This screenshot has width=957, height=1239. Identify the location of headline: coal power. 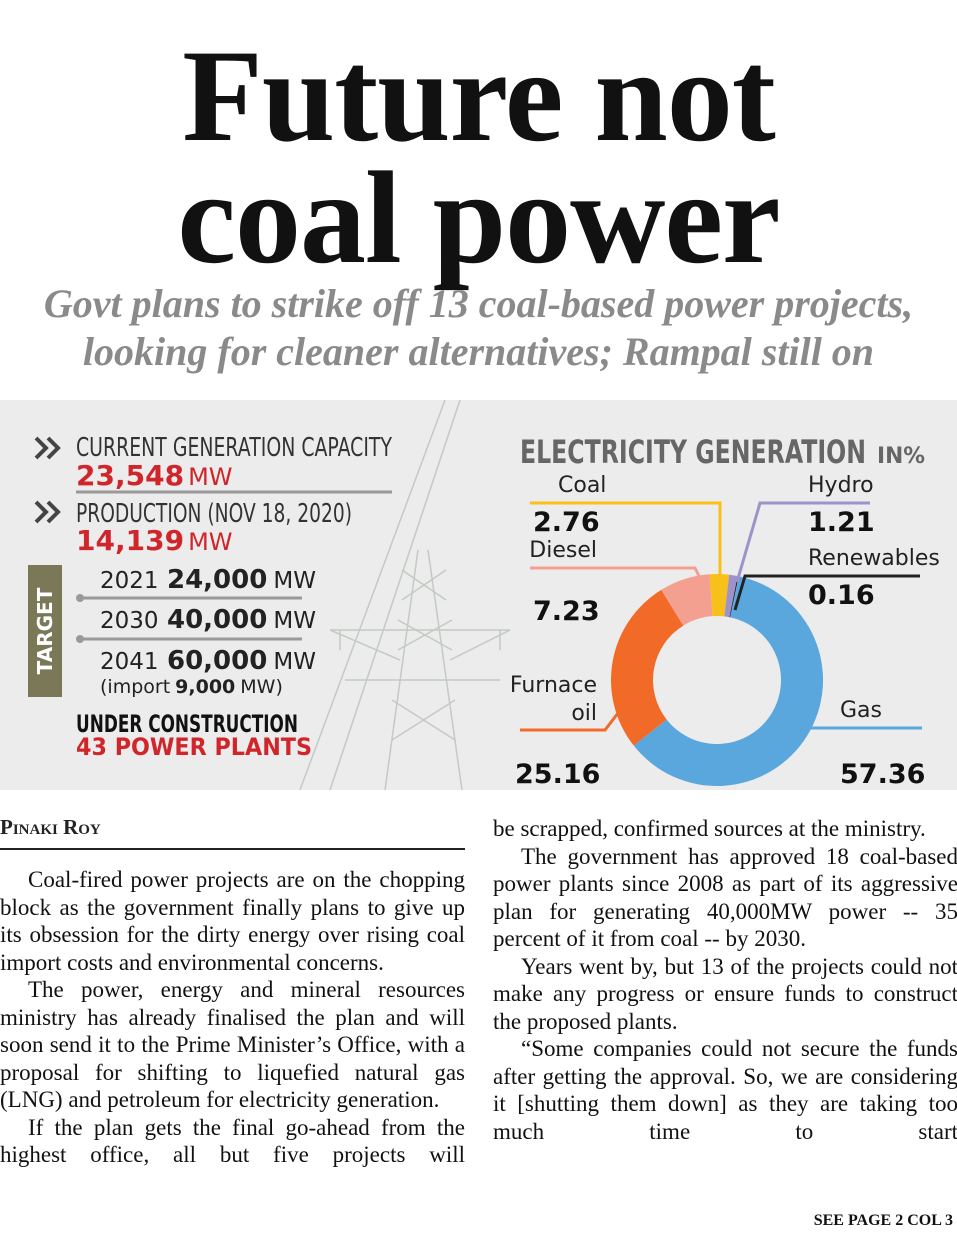
(478, 217).